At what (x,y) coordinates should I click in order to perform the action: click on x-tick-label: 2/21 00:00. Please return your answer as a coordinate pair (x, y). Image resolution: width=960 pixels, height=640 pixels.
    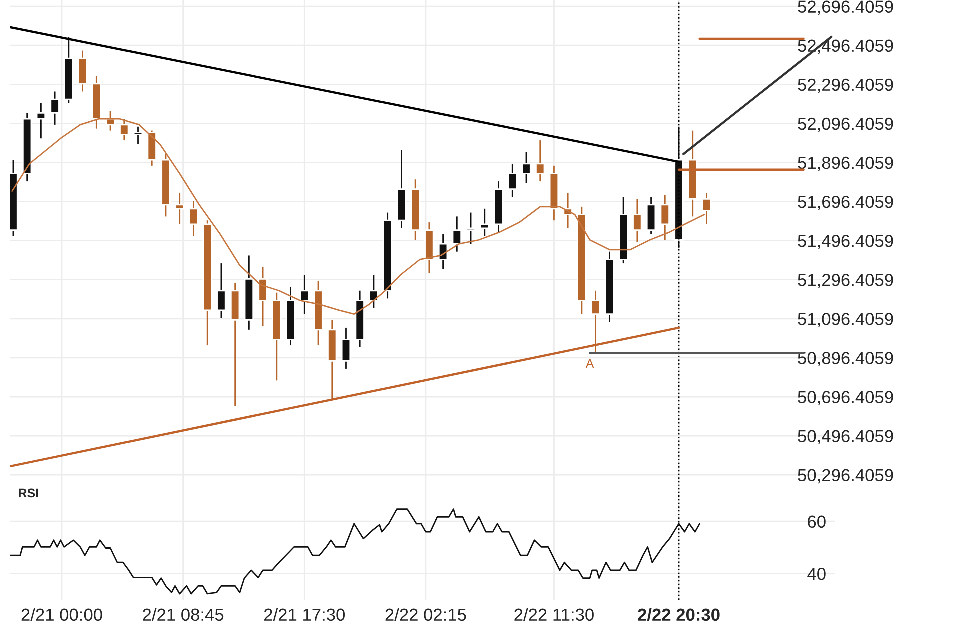
    Looking at the image, I should click on (62, 615).